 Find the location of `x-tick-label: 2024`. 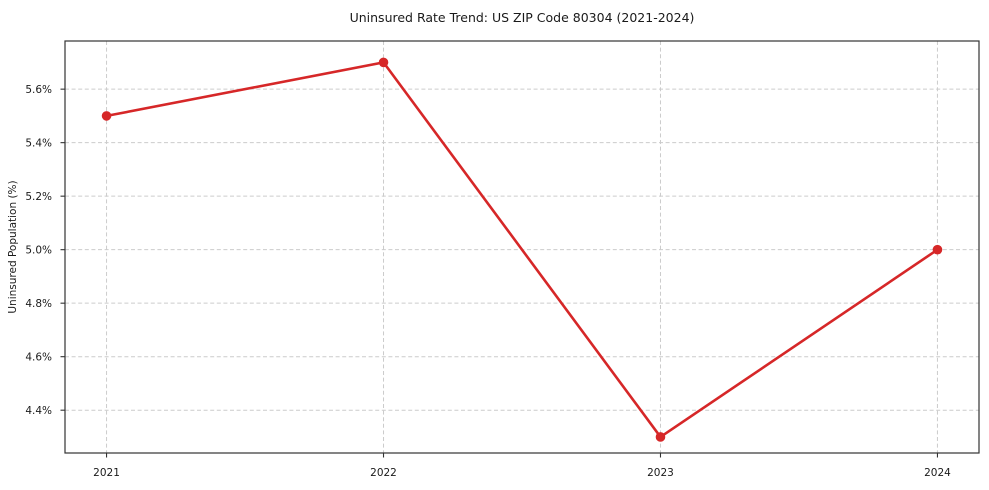

x-tick-label: 2024 is located at coordinates (937, 473).